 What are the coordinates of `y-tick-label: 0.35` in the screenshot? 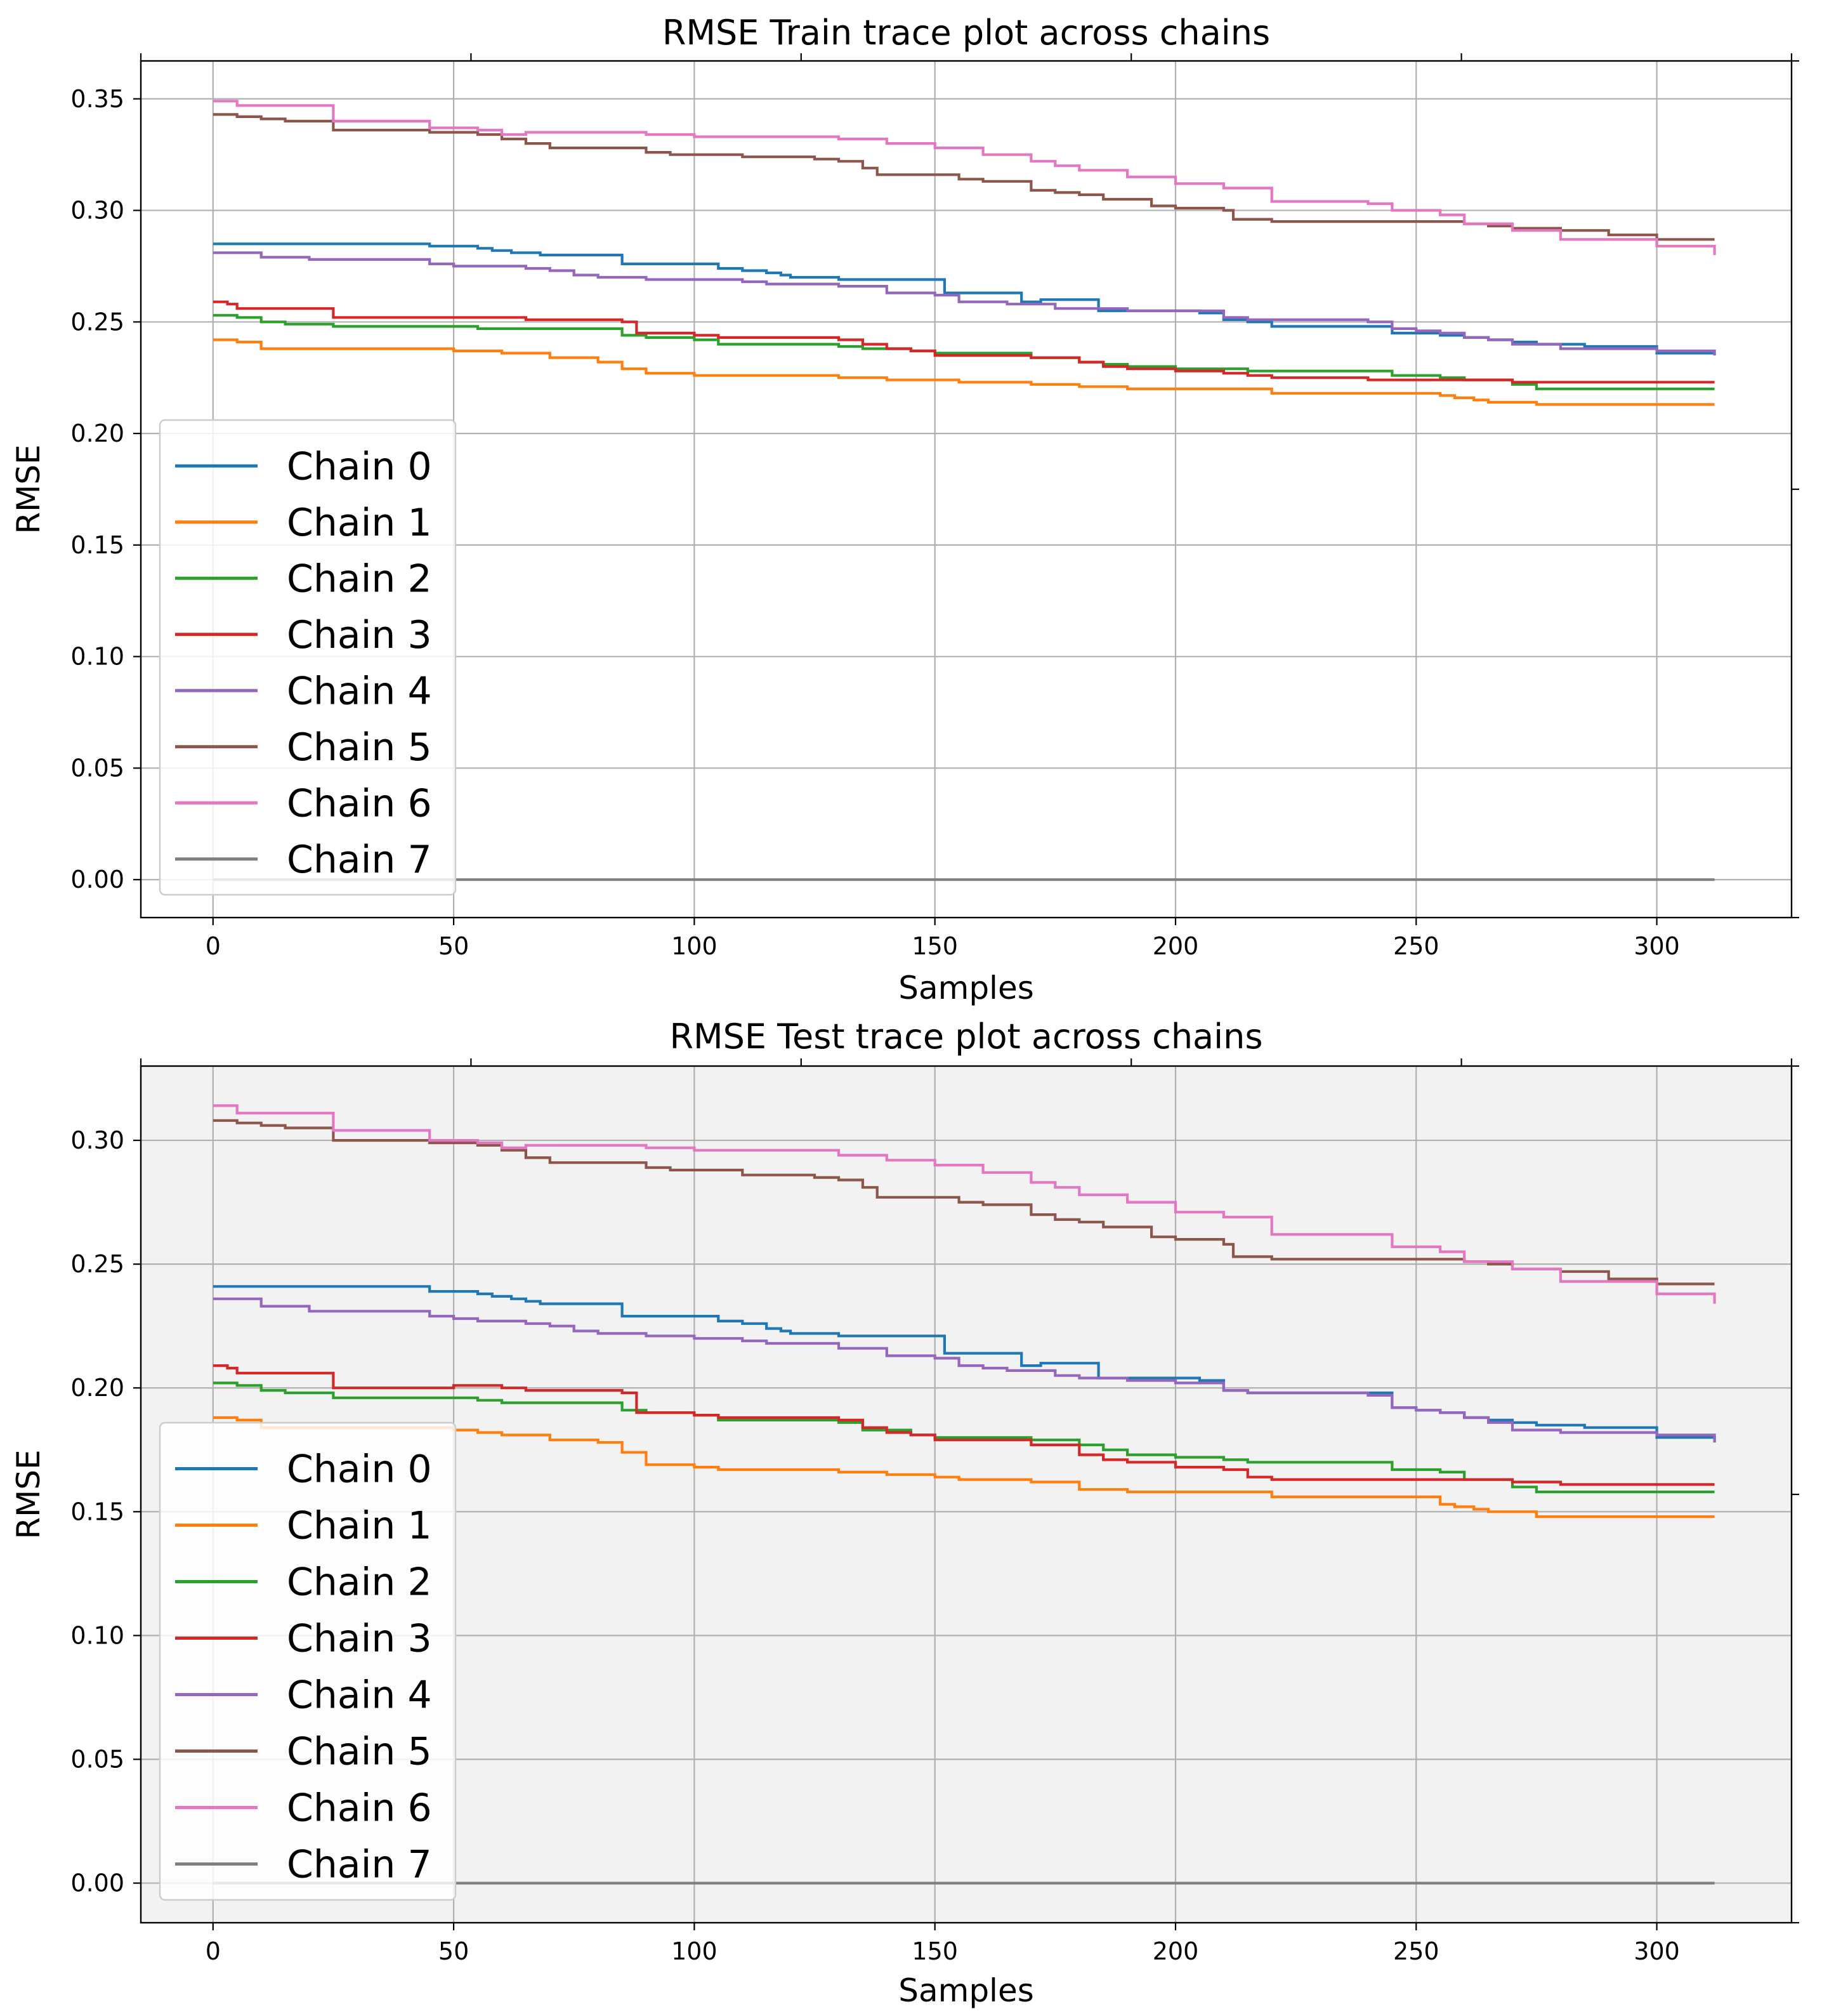 It's located at (97, 99).